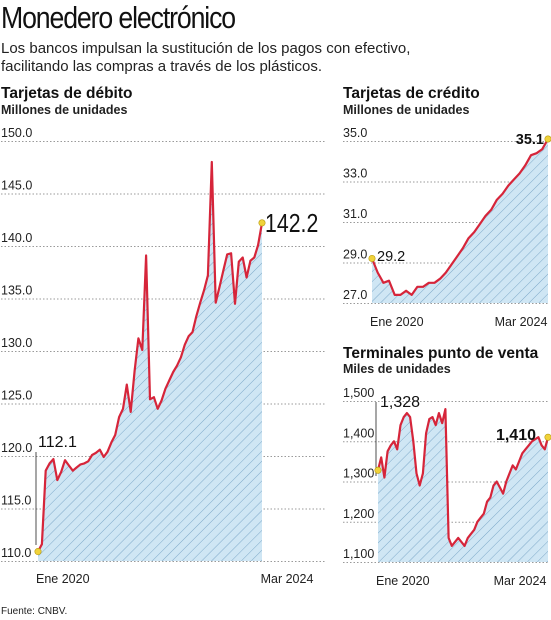  I want to click on debit-y-tick-label: 145.0, so click(16, 186).